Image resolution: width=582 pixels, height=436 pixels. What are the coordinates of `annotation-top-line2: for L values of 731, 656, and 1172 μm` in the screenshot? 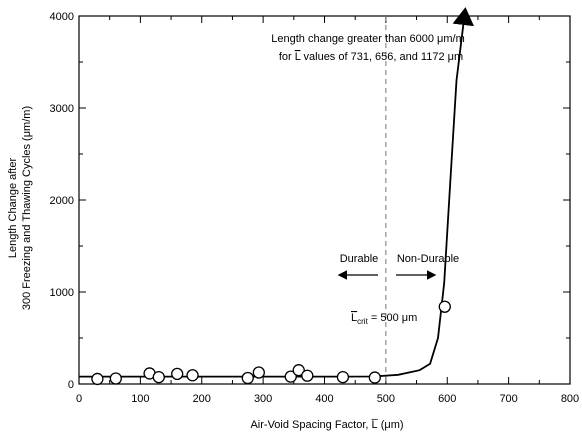 It's located at (371, 57).